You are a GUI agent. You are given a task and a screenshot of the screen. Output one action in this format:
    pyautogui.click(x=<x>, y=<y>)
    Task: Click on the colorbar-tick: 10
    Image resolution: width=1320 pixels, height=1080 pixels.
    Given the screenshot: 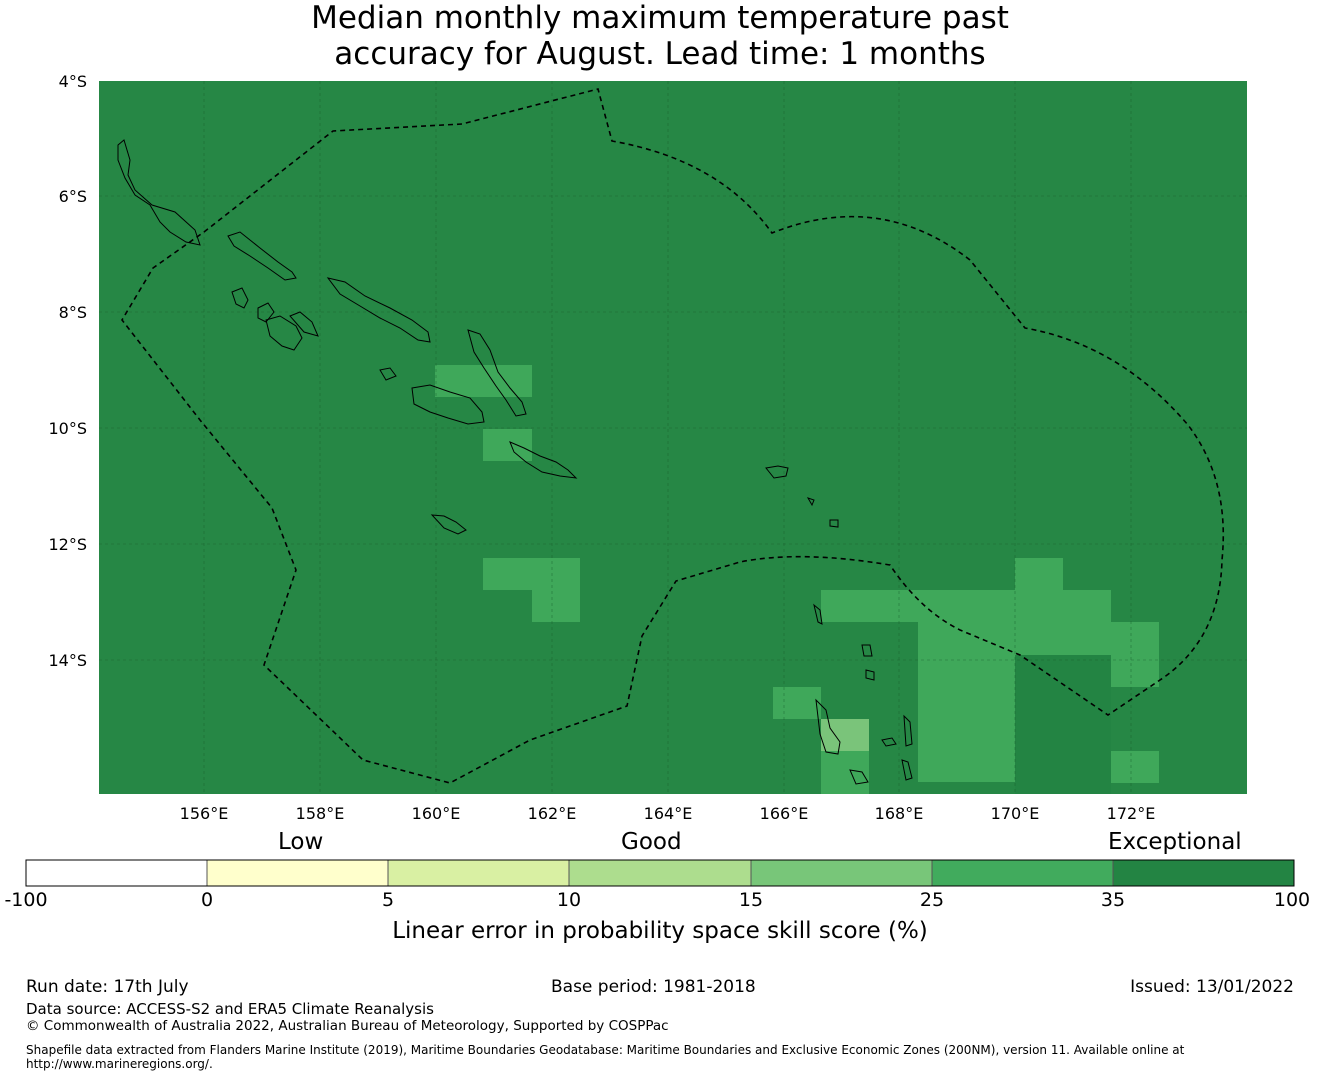 What is the action you would take?
    pyautogui.click(x=569, y=900)
    